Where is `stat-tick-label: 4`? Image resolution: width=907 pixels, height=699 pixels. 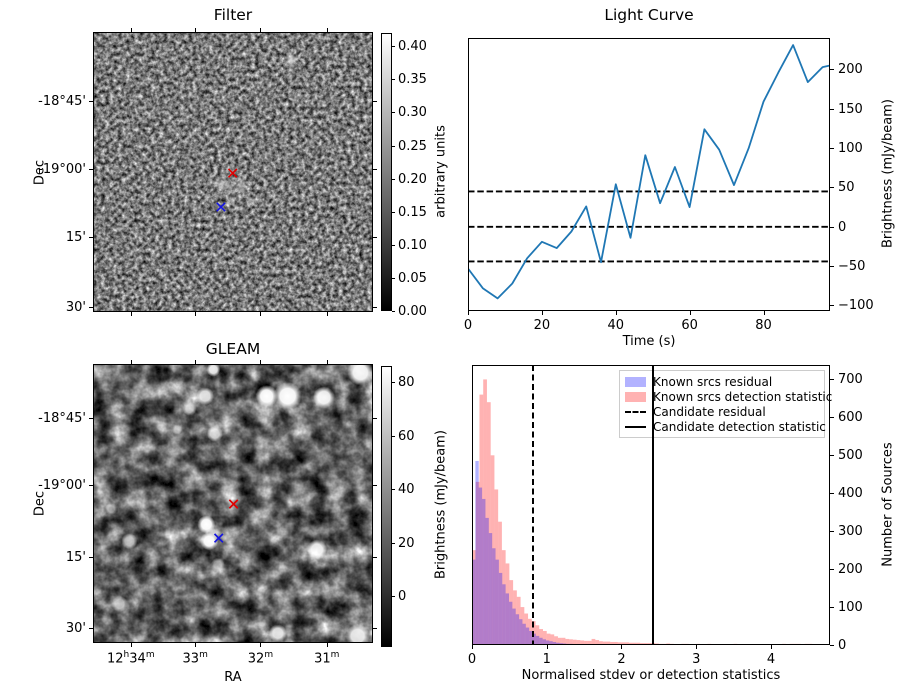
stat-tick-label: 4 is located at coordinates (771, 659).